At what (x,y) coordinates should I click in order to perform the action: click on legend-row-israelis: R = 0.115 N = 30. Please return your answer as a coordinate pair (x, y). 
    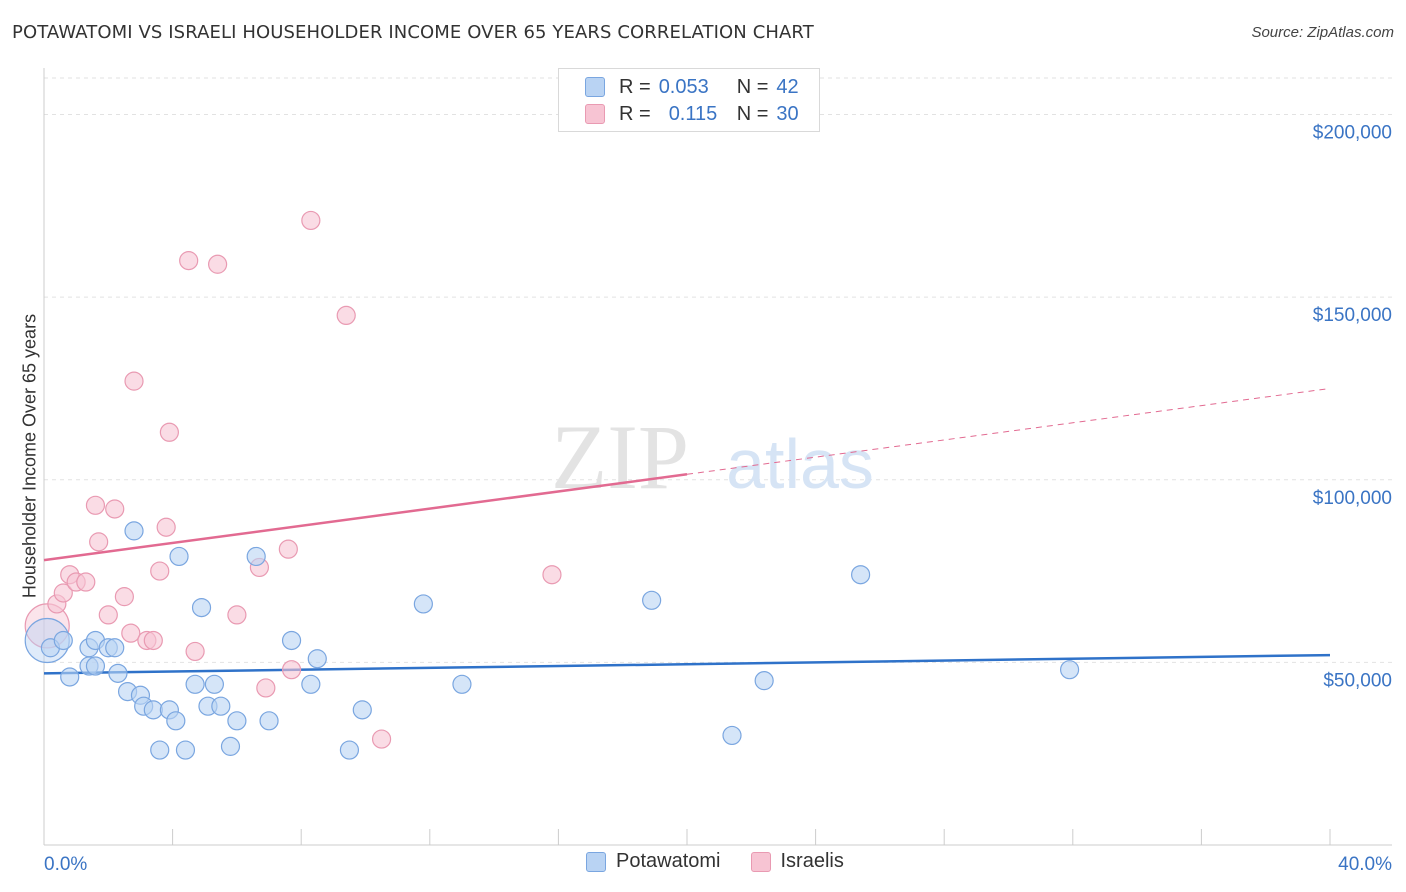
    Looking at the image, I should click on (692, 114).